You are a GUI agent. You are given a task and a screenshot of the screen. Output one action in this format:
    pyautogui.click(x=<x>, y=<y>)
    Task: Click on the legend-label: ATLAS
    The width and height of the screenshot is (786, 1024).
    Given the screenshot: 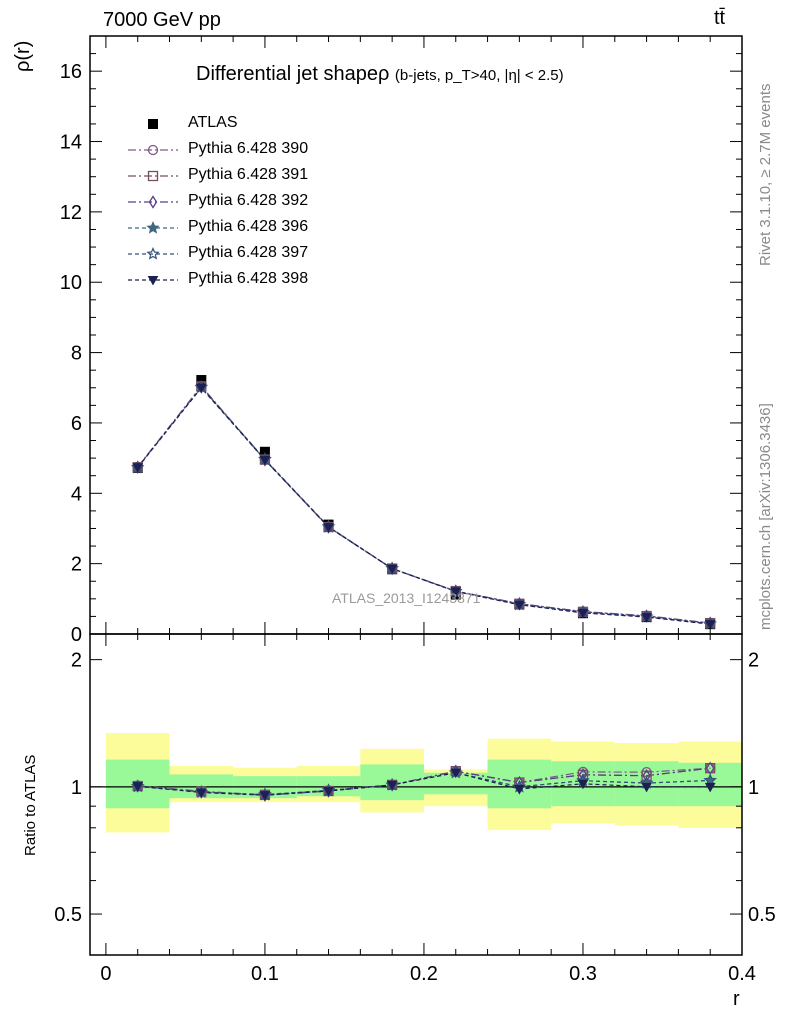 What is the action you would take?
    pyautogui.click(x=213, y=122)
    